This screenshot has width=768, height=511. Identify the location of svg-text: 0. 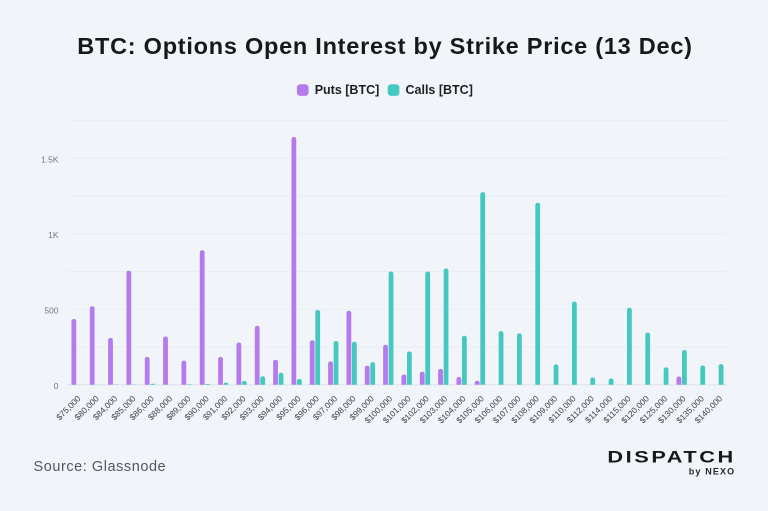
(56, 386).